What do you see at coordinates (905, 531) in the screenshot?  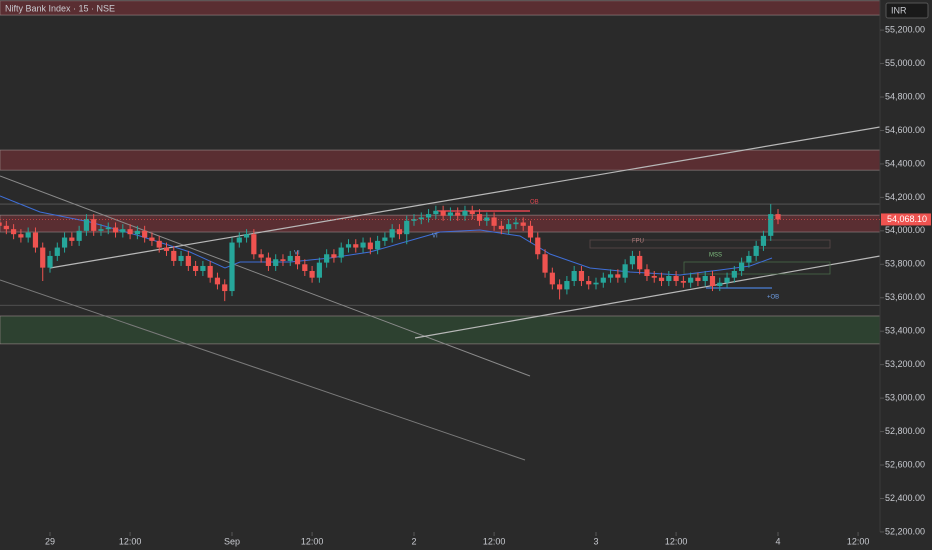 I see `y-tick-label: 52,200.00` at bounding box center [905, 531].